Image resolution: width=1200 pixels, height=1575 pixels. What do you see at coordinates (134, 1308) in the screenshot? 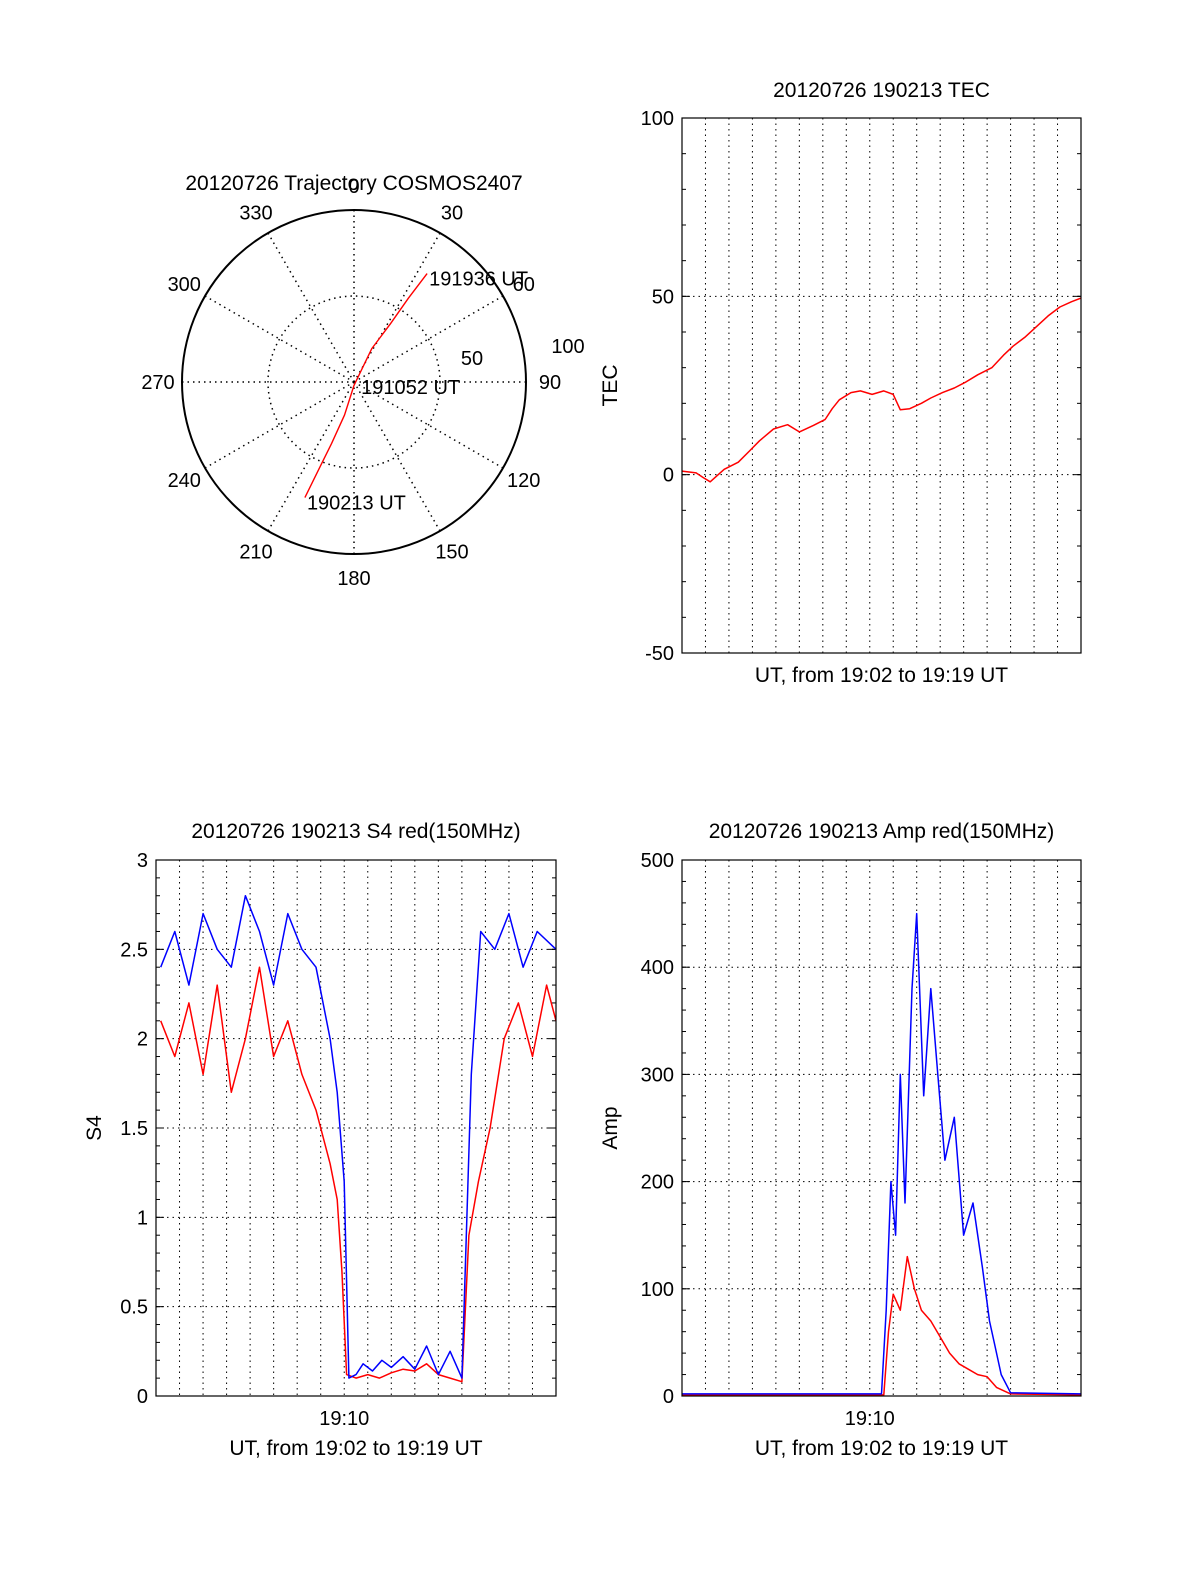
I see `y-tick-label: 0.5` at bounding box center [134, 1308].